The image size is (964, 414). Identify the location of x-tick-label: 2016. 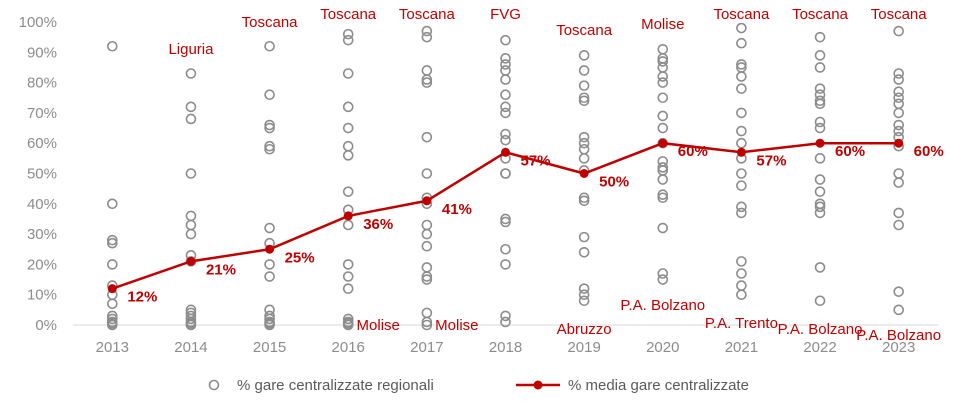
(348, 347).